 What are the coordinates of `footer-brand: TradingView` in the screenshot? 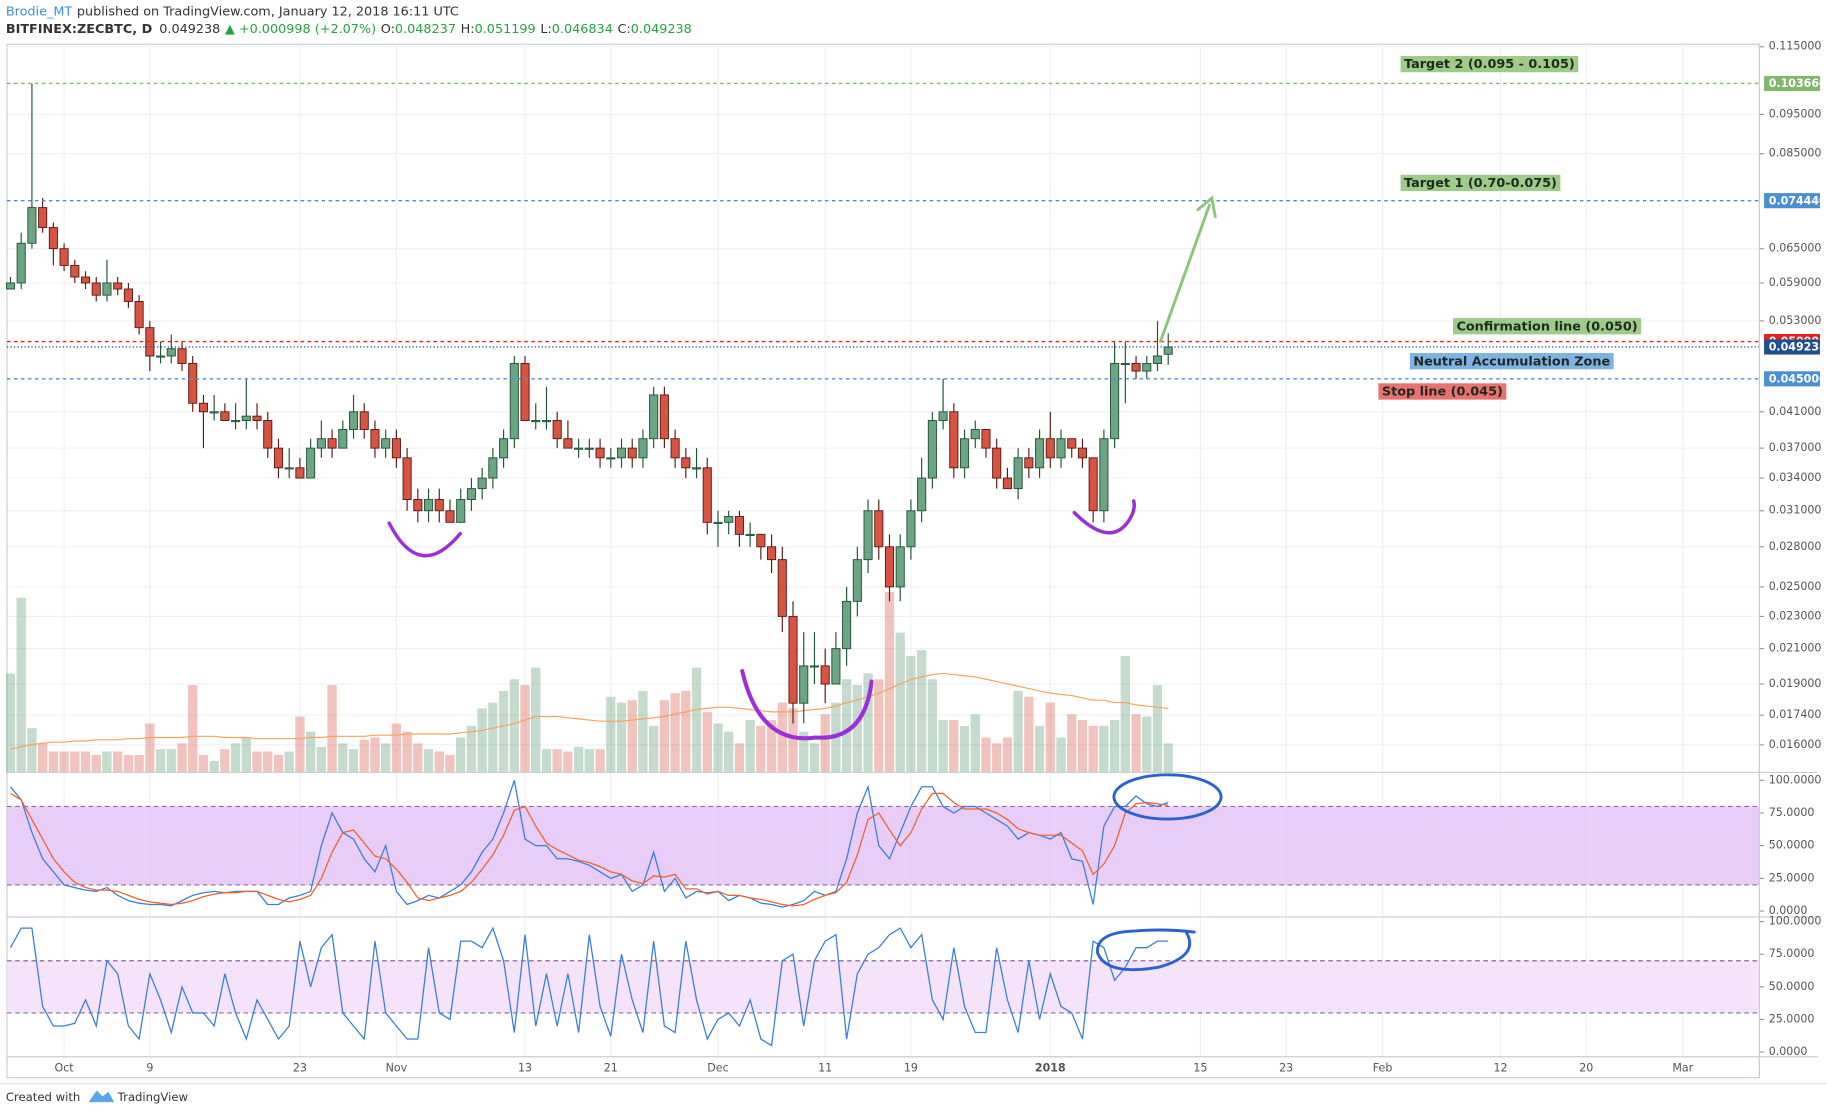 It's located at (153, 1097).